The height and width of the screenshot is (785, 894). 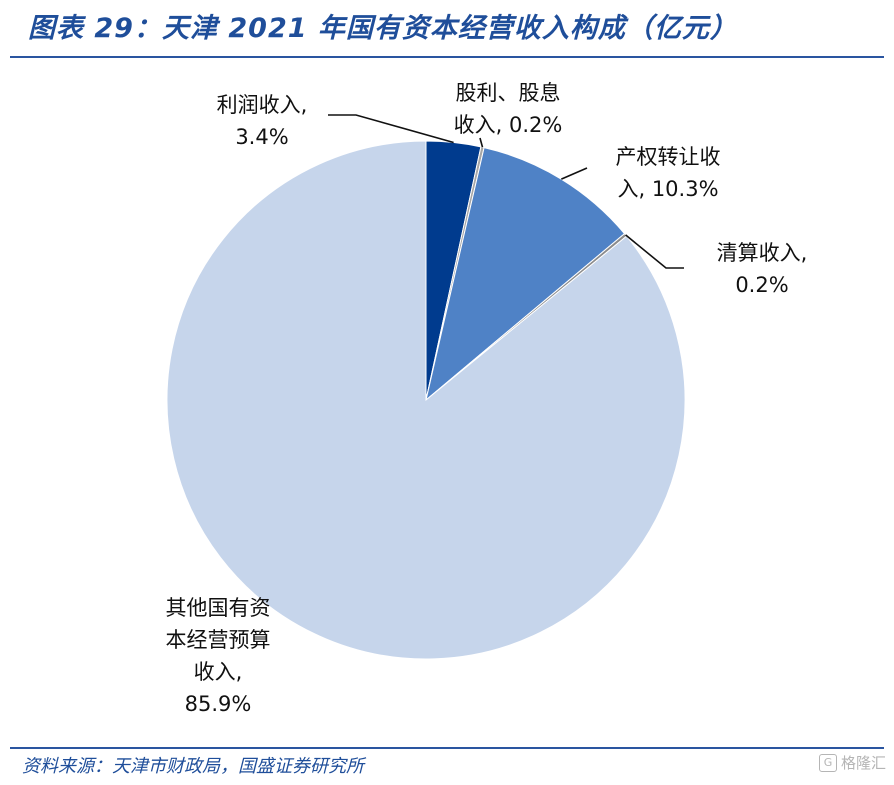 What do you see at coordinates (508, 93) in the screenshot?
I see `slice-label-line: 股利、股息` at bounding box center [508, 93].